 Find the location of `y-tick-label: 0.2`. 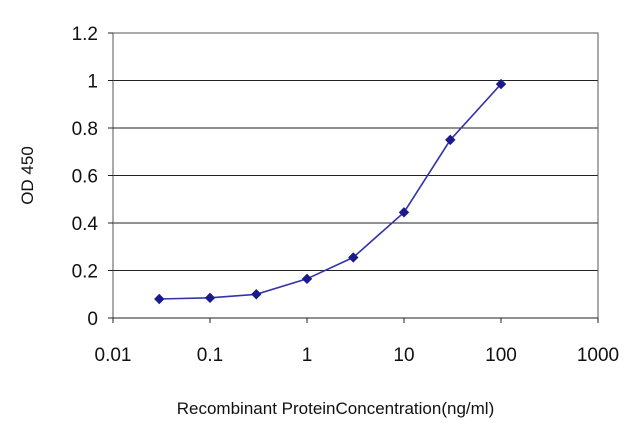

y-tick-label: 0.2 is located at coordinates (85, 272).